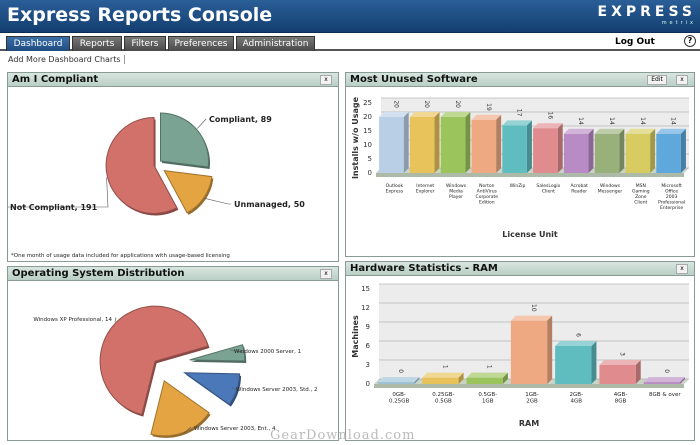 Image resolution: width=700 pixels, height=445 pixels. What do you see at coordinates (368, 365) in the screenshot?
I see `y-tick-label: 3` at bounding box center [368, 365].